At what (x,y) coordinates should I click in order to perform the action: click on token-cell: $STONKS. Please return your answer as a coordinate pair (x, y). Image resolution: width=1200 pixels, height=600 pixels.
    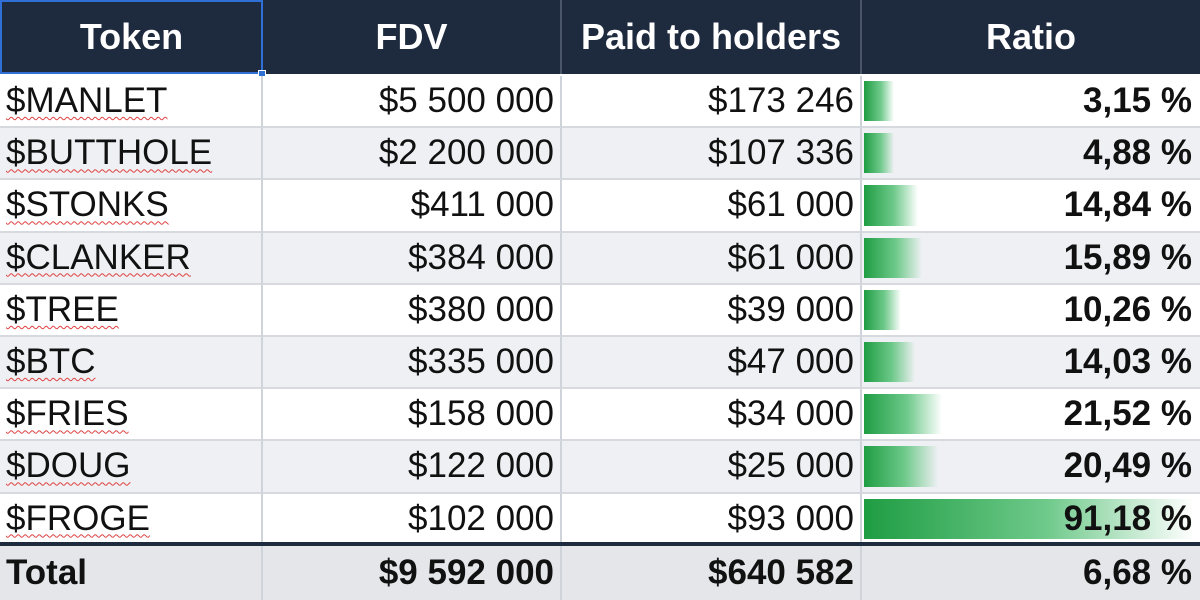
    Looking at the image, I should click on (131, 206).